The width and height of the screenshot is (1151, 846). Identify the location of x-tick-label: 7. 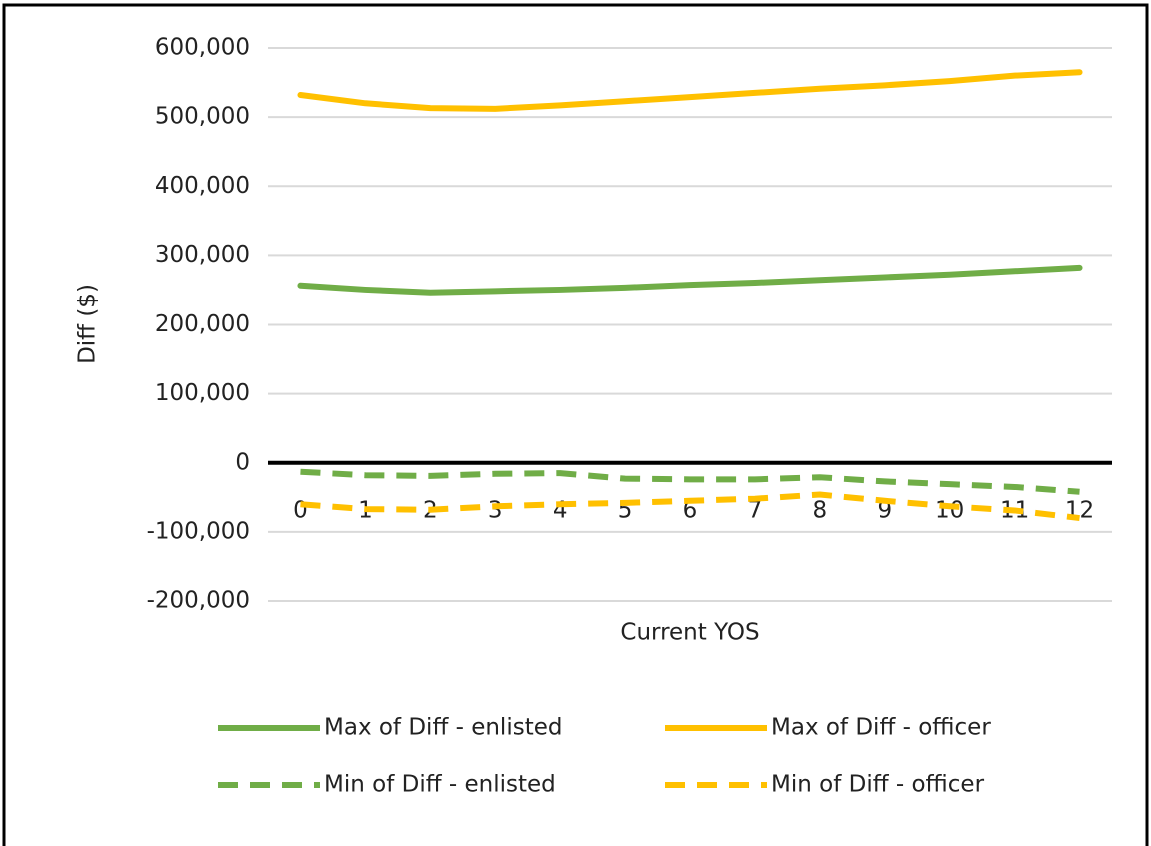
(755, 510).